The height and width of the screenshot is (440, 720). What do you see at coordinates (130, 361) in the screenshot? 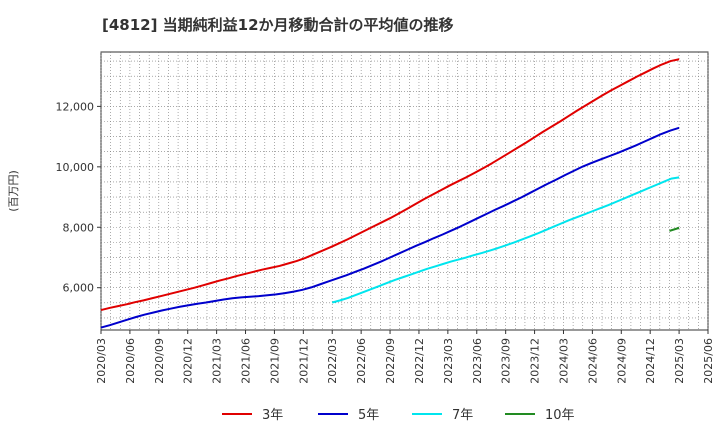
I see `x-tick-label: 2020/06` at bounding box center [130, 361].